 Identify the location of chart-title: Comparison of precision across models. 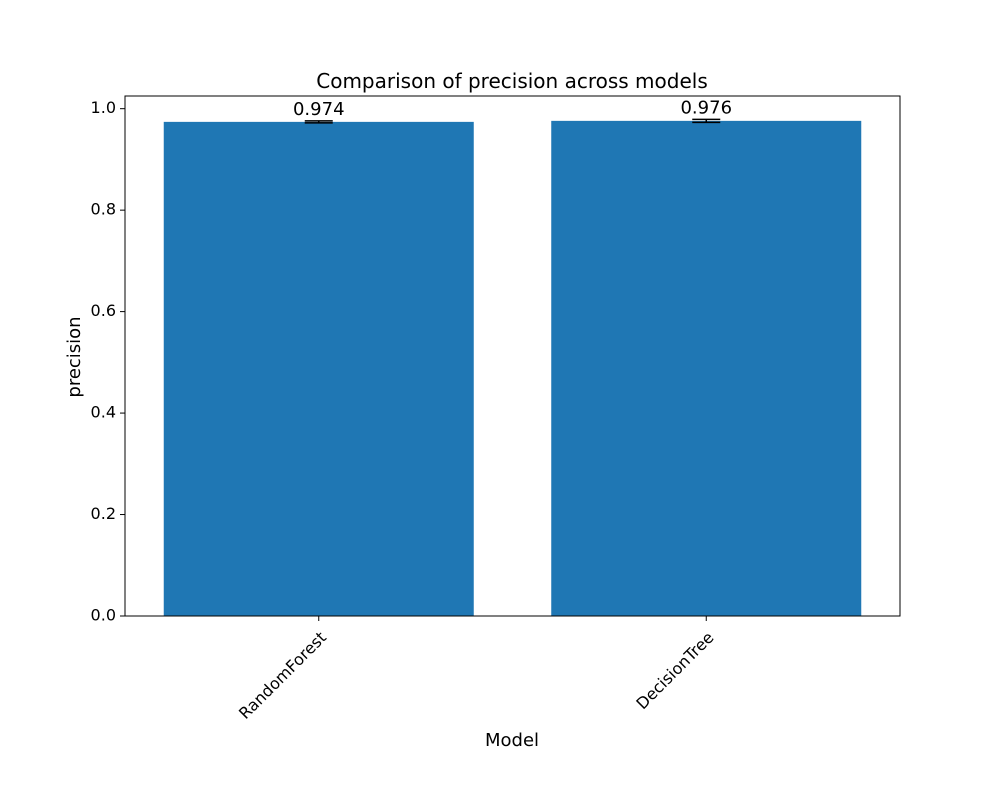
(511, 81).